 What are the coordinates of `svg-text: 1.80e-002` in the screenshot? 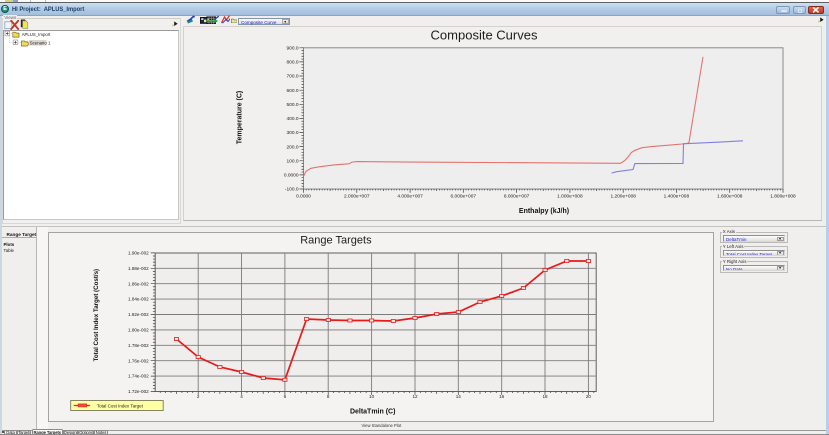 It's located at (138, 330).